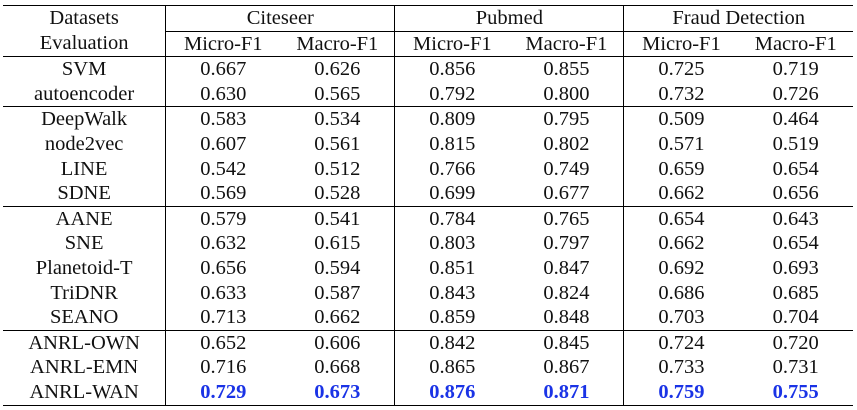  I want to click on table-row: ANRL-WAN 0.729 0.673 0.876 0.871 0.759 0.755, so click(428, 392).